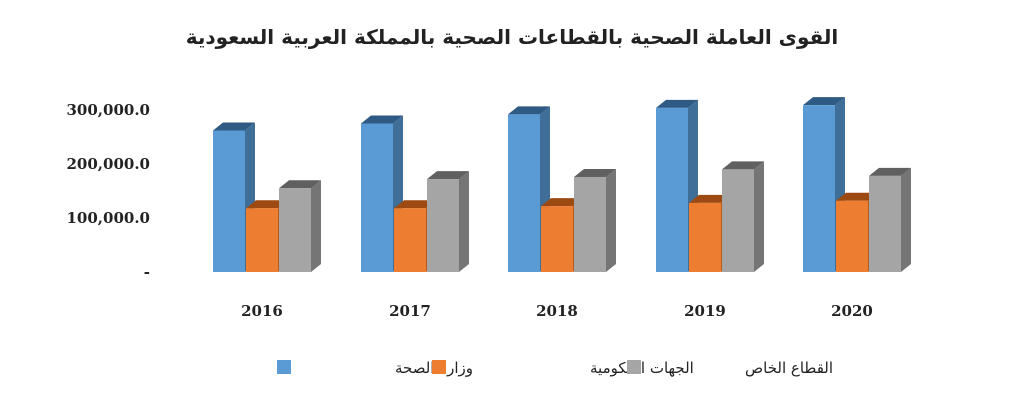 This screenshot has width=1024, height=405. I want to click on x-tick-label: 2017, so click(410, 311).